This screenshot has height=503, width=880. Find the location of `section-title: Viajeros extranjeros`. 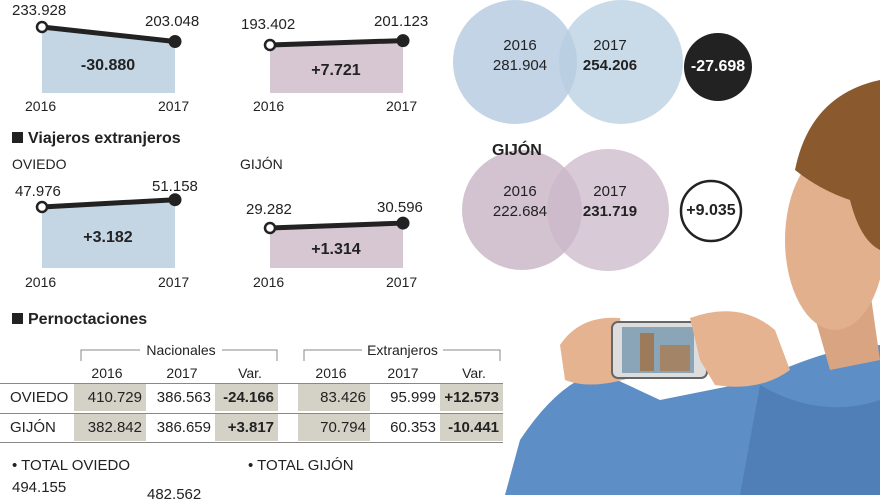

section-title: Viajeros extranjeros is located at coordinates (104, 138).